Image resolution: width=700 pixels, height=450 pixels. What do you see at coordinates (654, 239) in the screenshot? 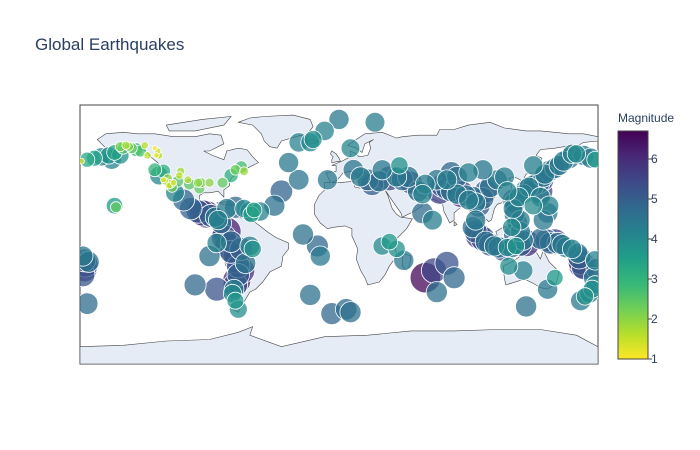
I see `colorbar-tick-label: 4` at bounding box center [654, 239].